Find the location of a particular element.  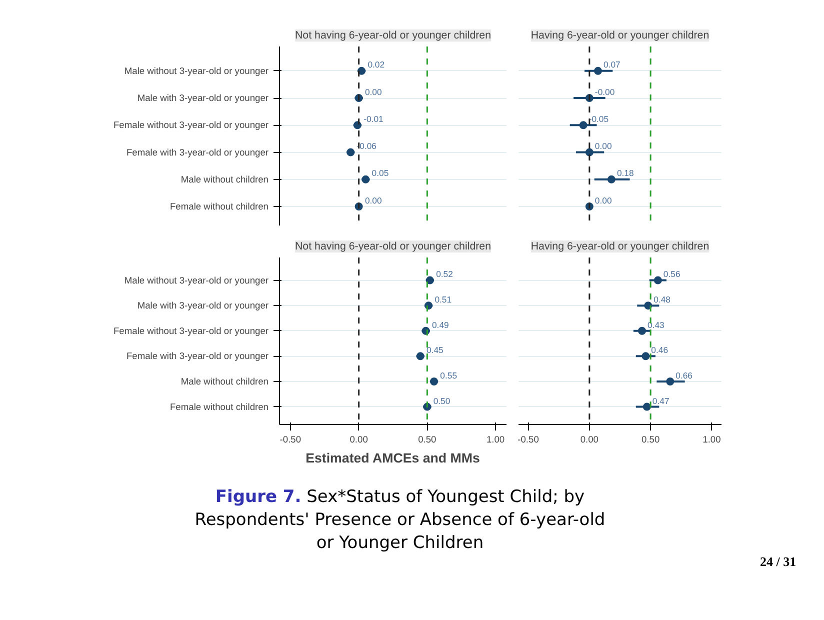

data-label: 0.43 is located at coordinates (656, 325).